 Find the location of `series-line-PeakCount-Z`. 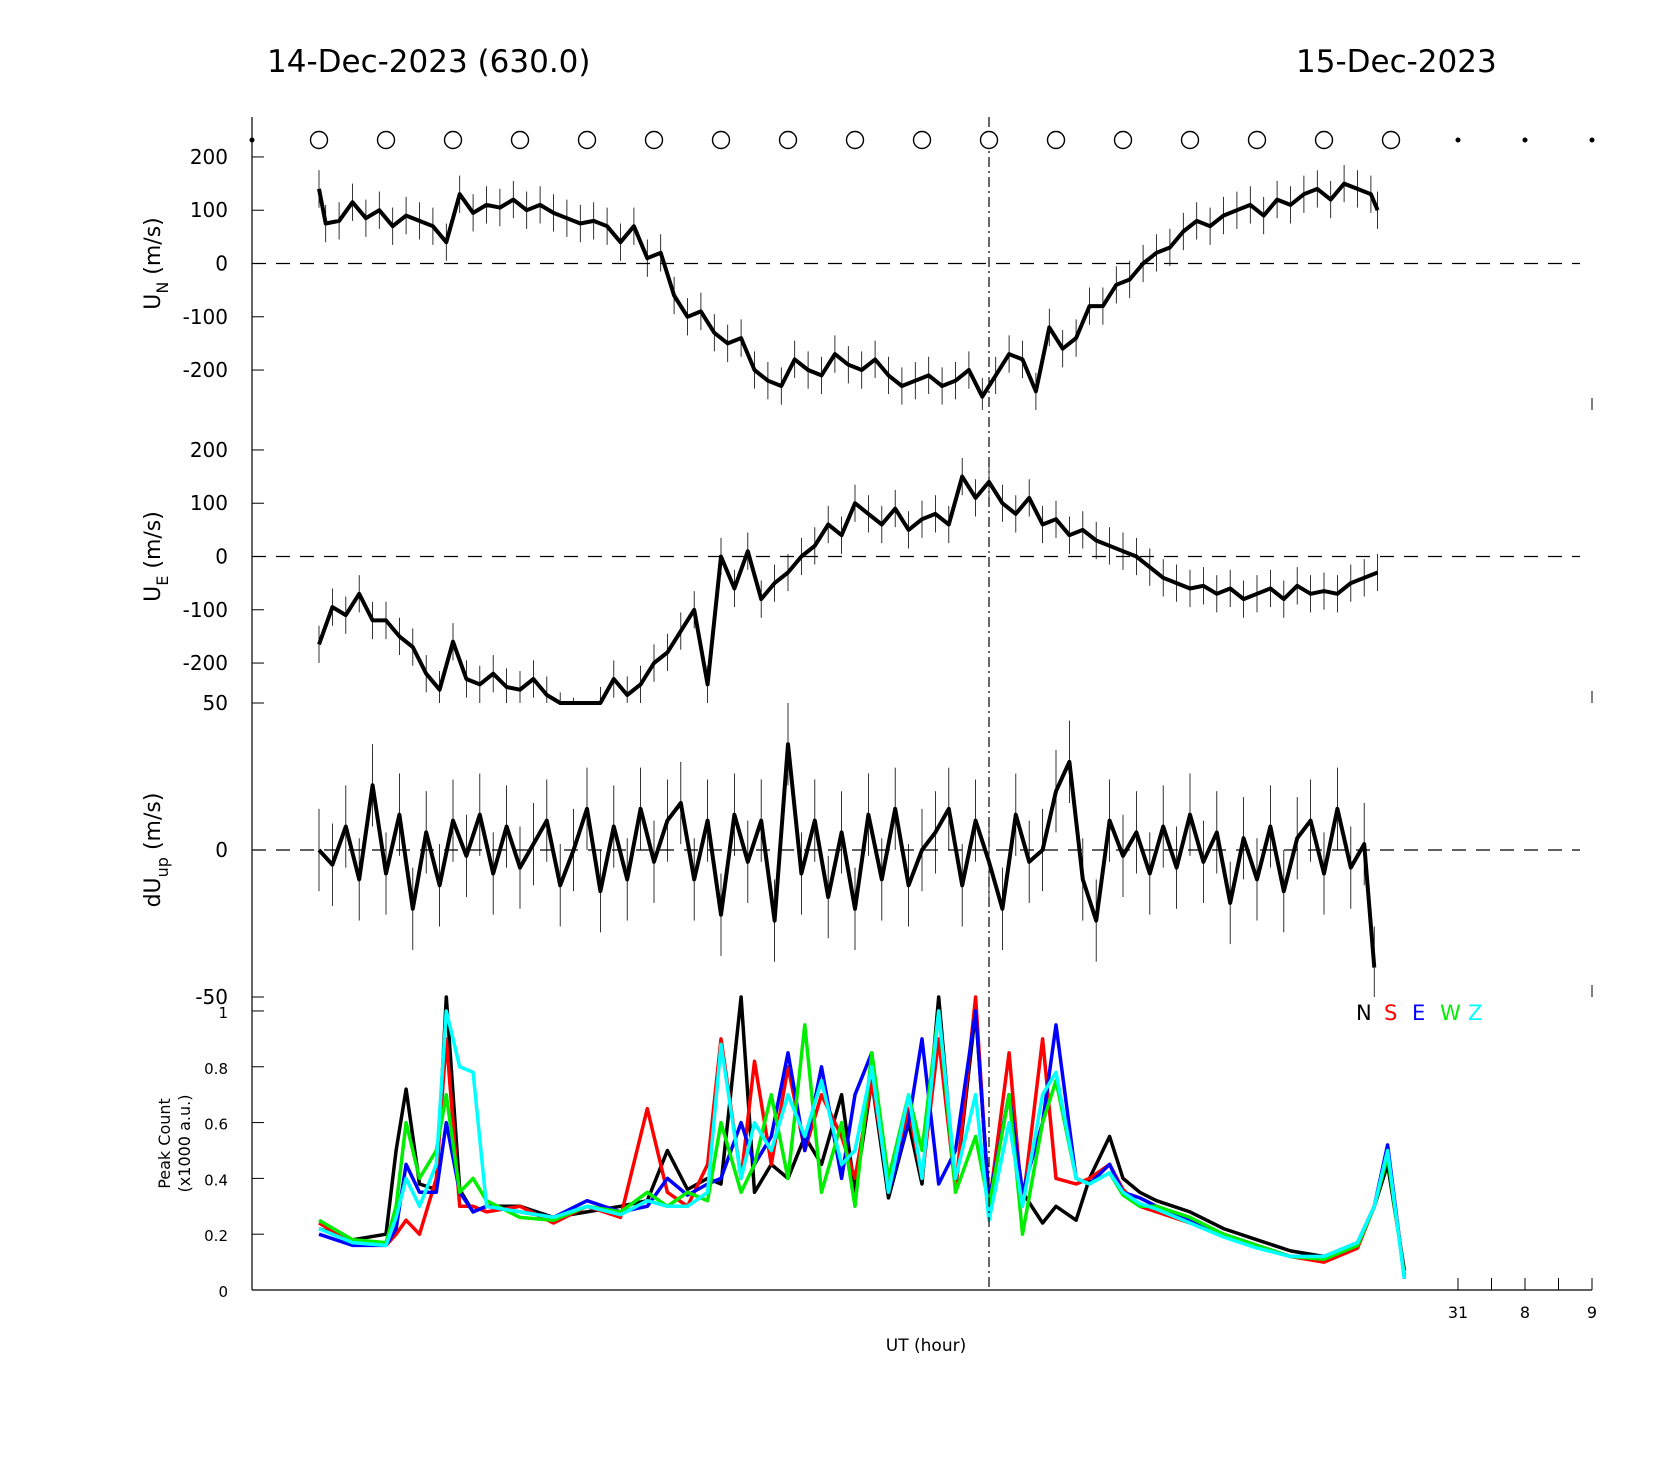

series-line-PeakCount-Z is located at coordinates (862, 1144).